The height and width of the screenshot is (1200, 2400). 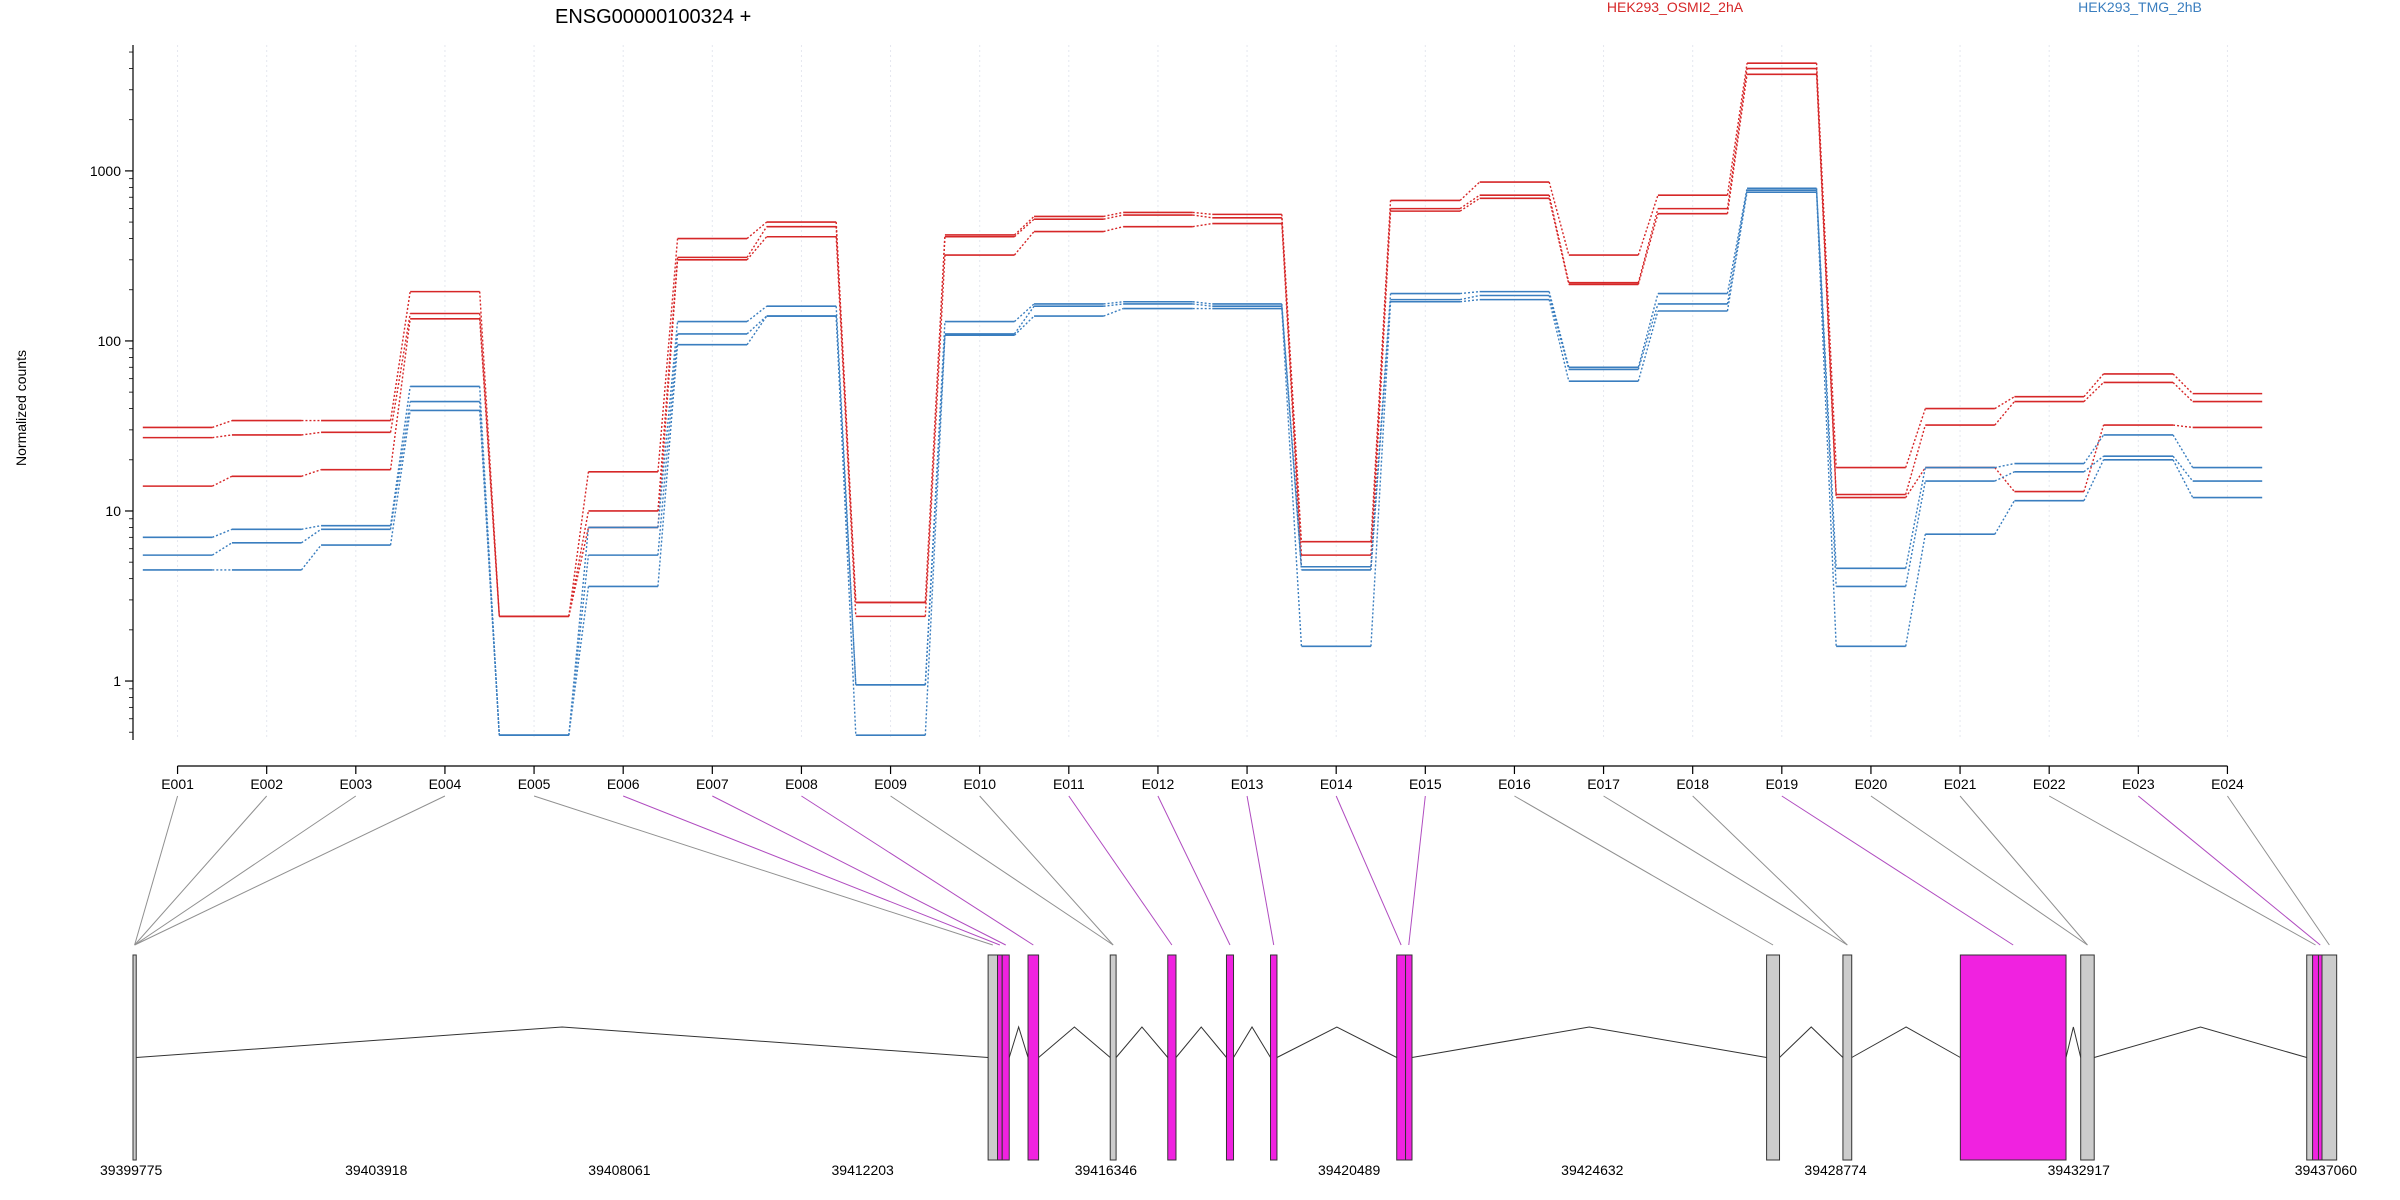 I want to click on x-tick-label: E021, so click(x=1960, y=784).